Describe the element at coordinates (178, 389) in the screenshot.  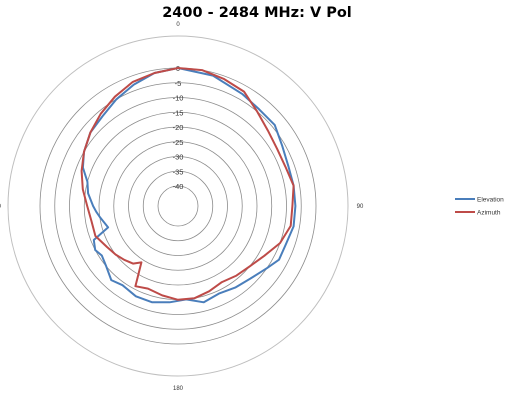
I see `angle-label: 180` at that location.